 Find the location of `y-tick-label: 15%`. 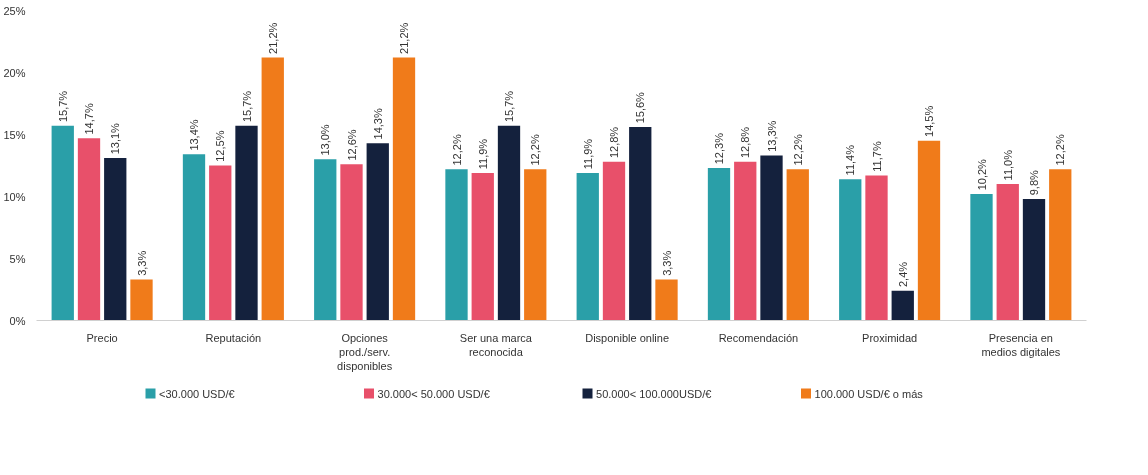

y-tick-label: 15% is located at coordinates (14, 134).